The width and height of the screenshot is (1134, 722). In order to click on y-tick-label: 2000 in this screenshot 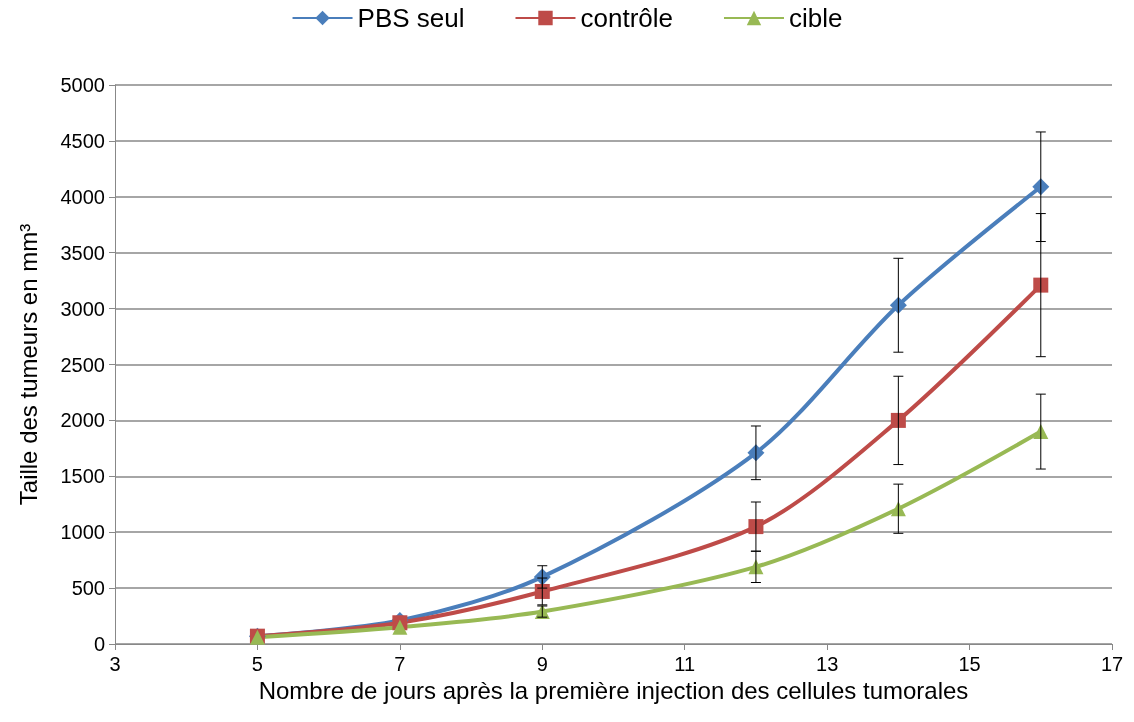, I will do `click(82, 420)`.